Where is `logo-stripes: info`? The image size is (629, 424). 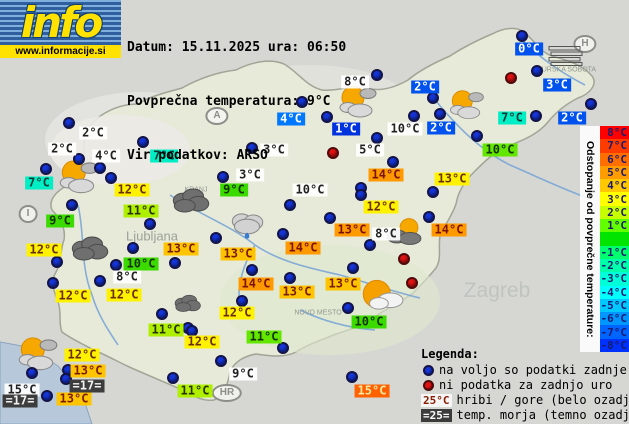
logo-stripes: info is located at coordinates (60, 22).